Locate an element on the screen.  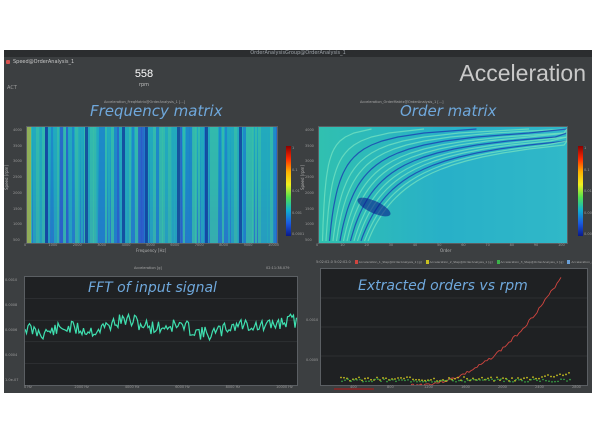
order-heatmap is located at coordinates (443, 185).